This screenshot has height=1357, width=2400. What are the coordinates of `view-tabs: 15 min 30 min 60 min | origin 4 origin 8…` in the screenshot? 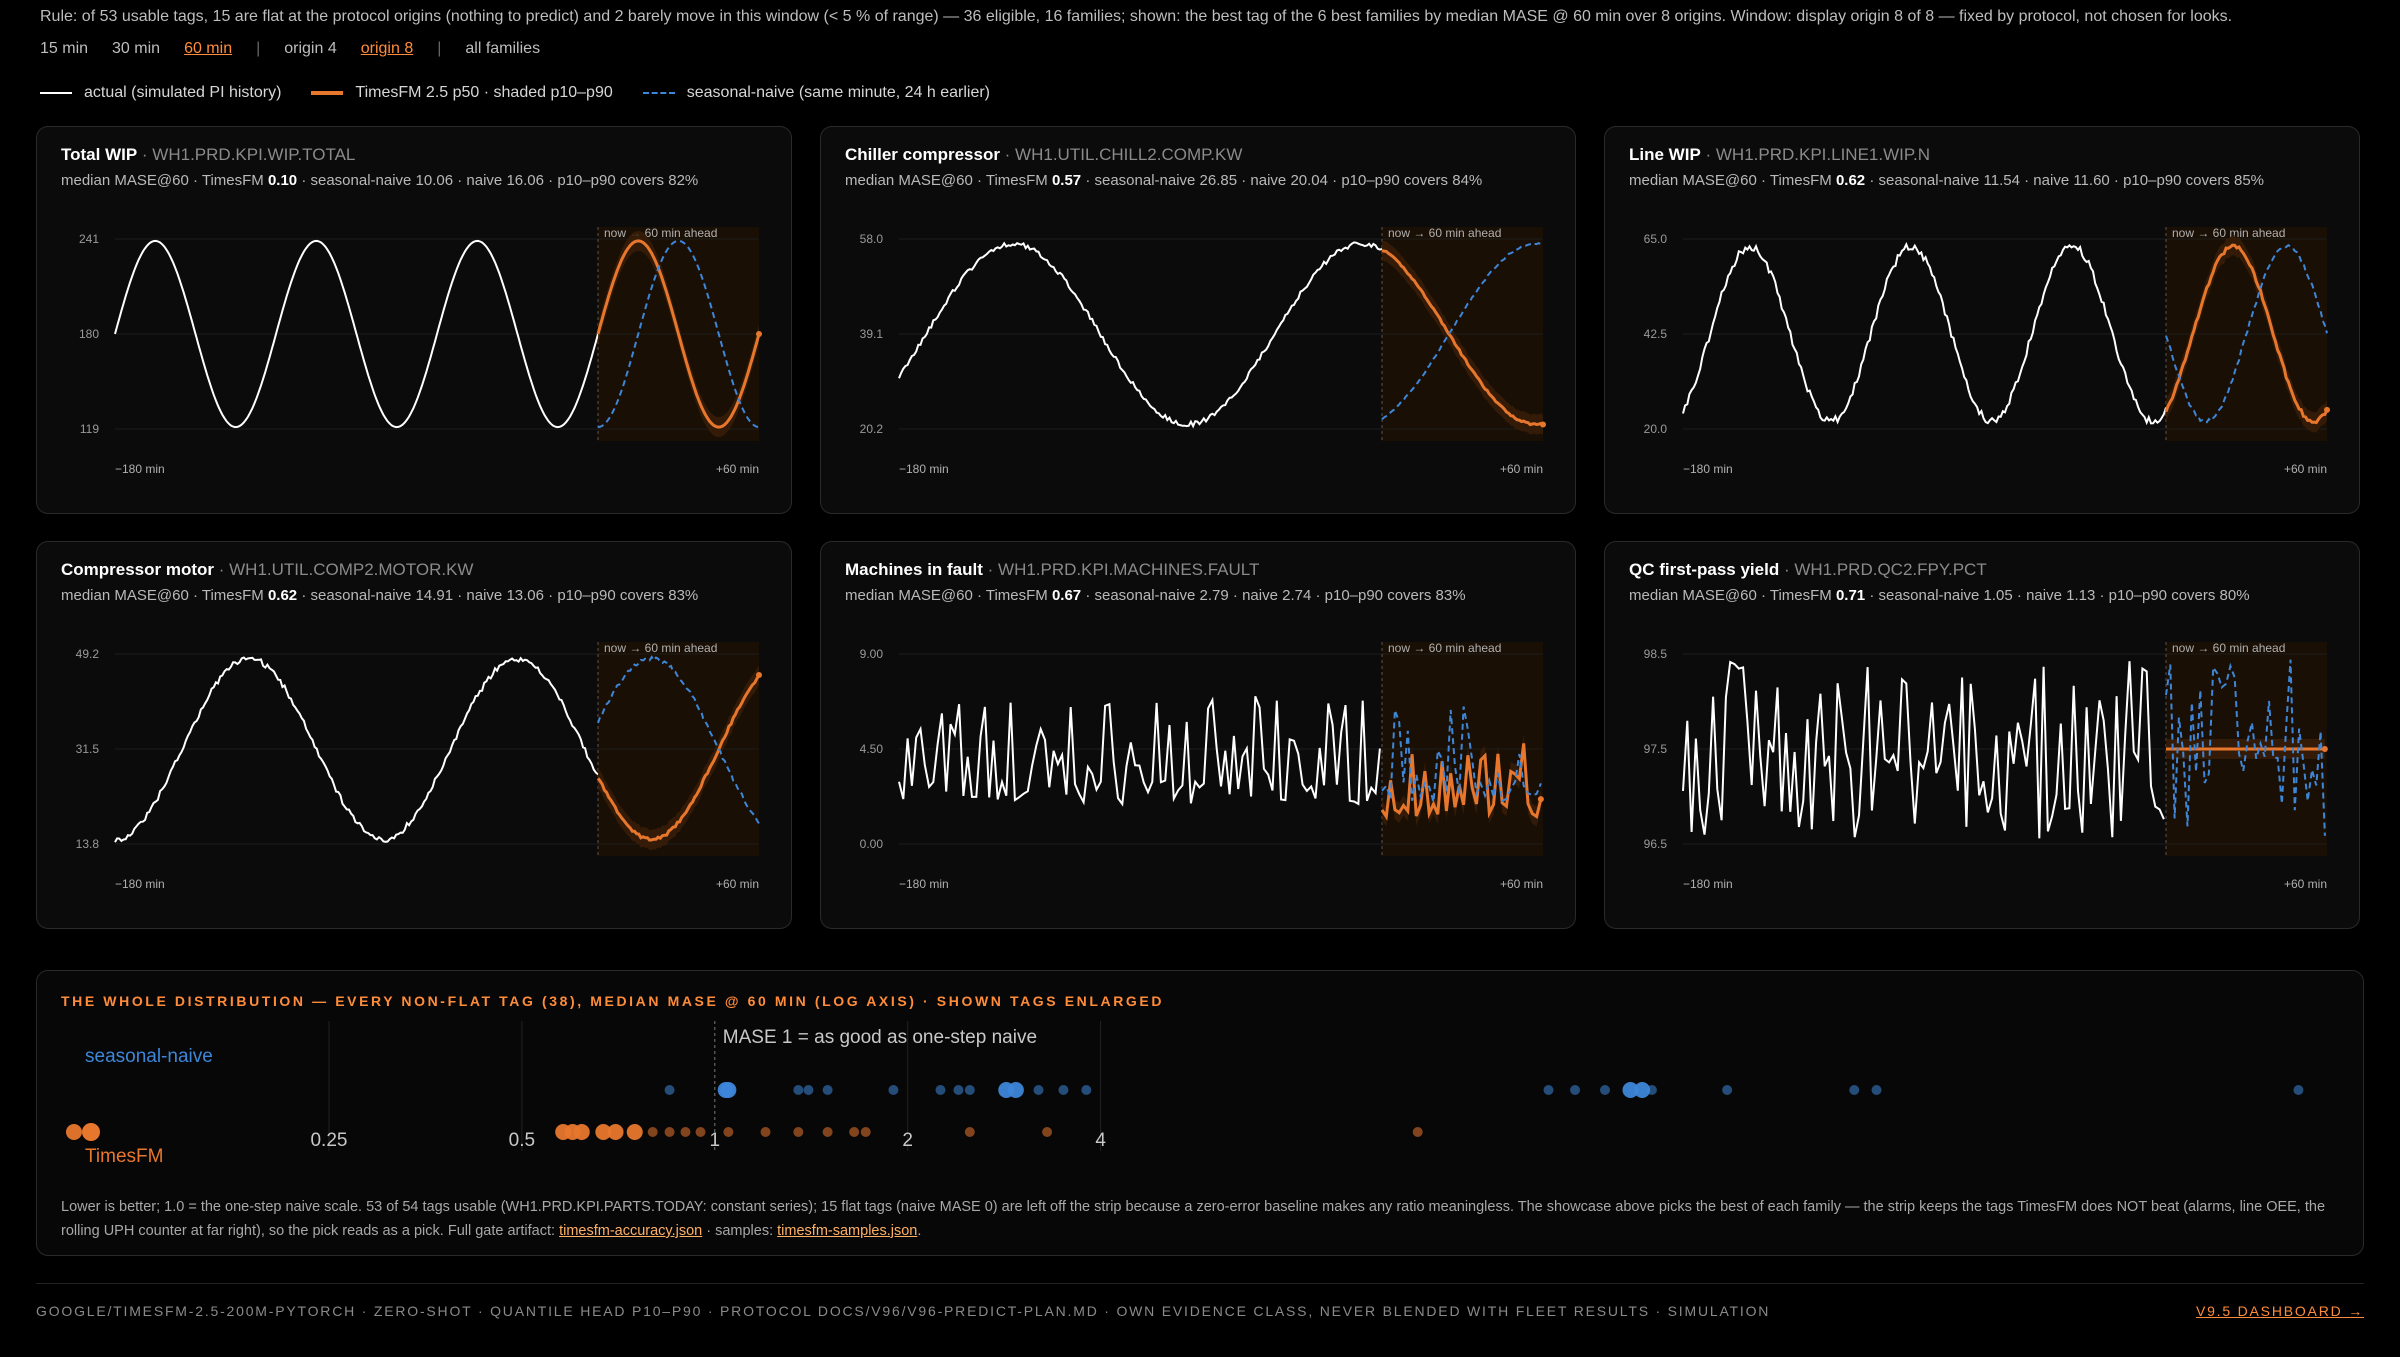 It's located at (302, 49).